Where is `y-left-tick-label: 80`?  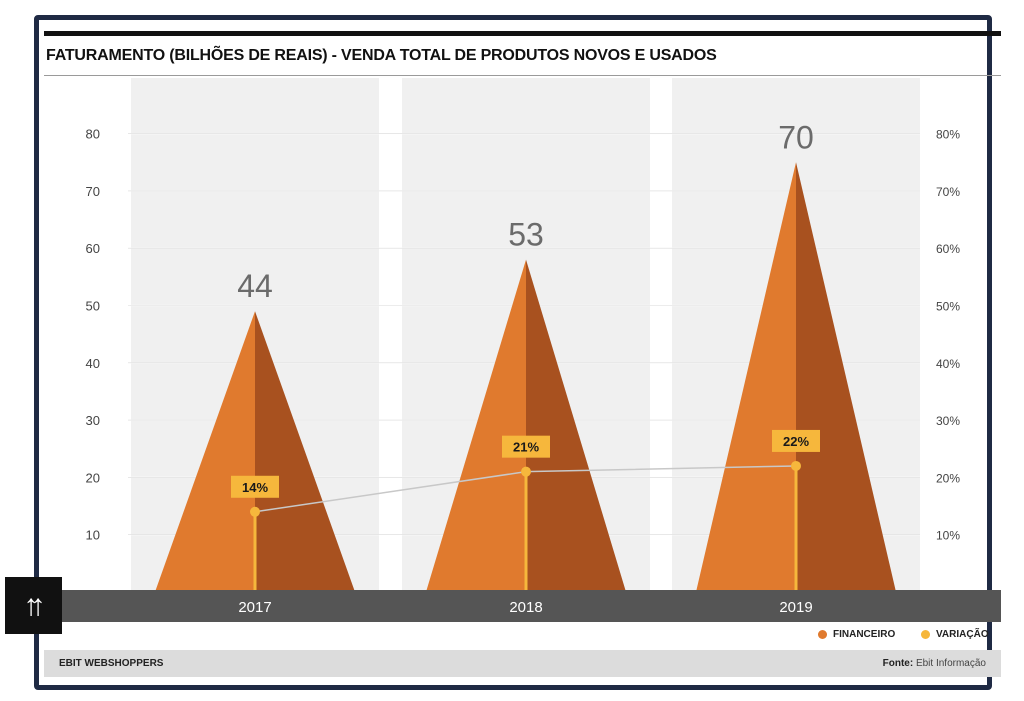
y-left-tick-label: 80 is located at coordinates (93, 134).